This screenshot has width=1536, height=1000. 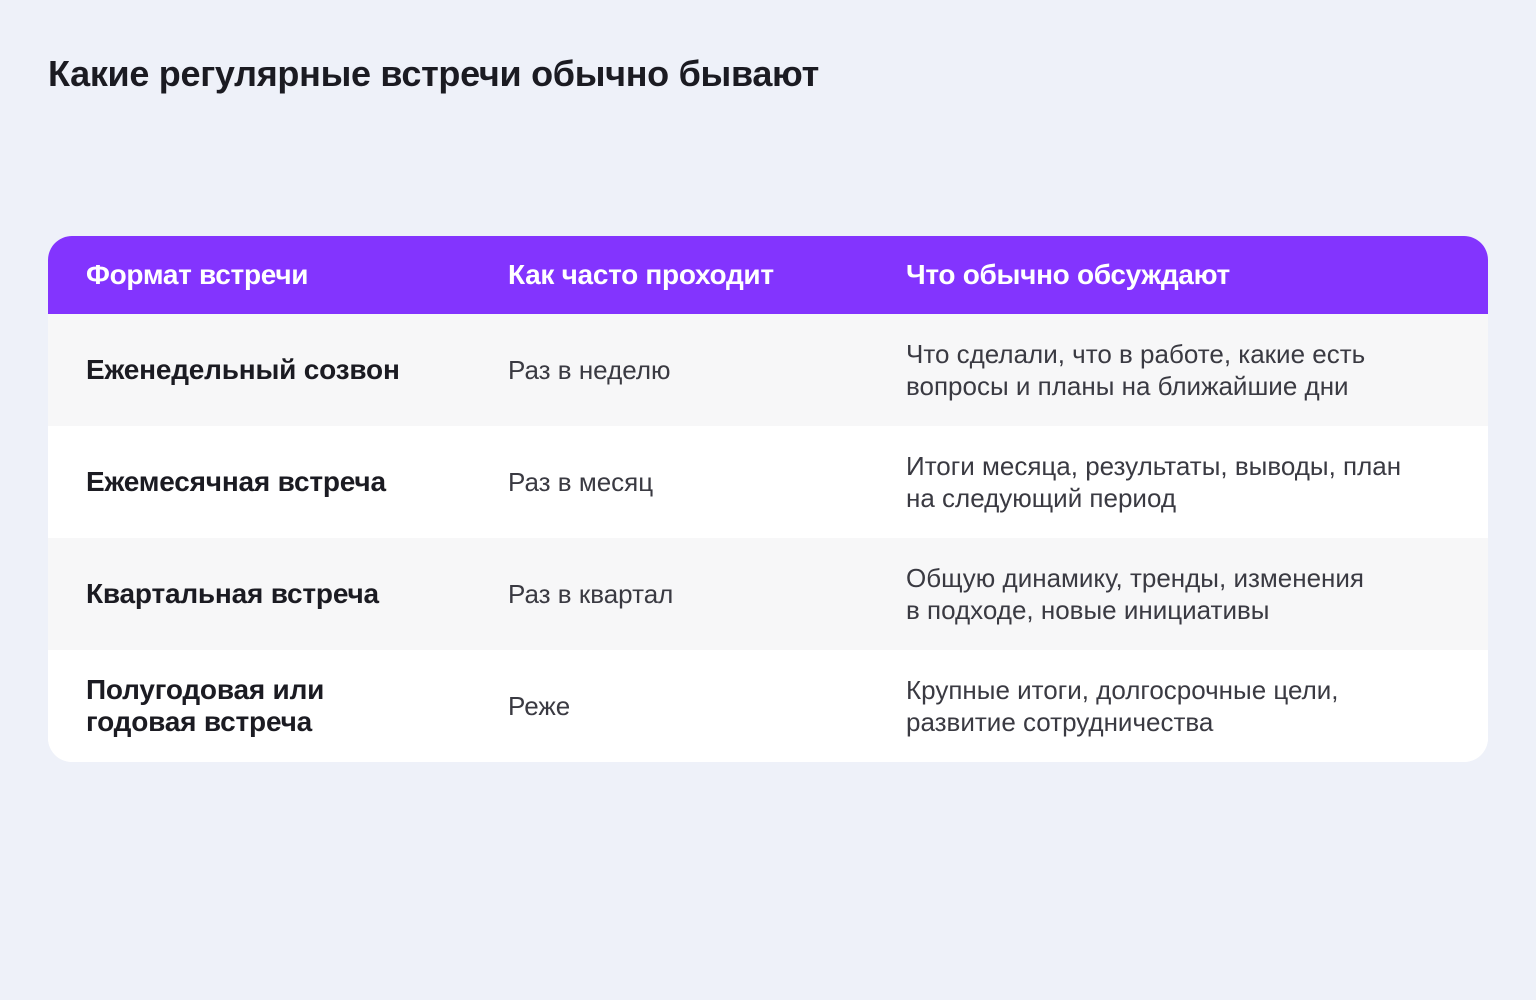 What do you see at coordinates (591, 594) in the screenshot?
I see `row-frequency: Раз в квартал` at bounding box center [591, 594].